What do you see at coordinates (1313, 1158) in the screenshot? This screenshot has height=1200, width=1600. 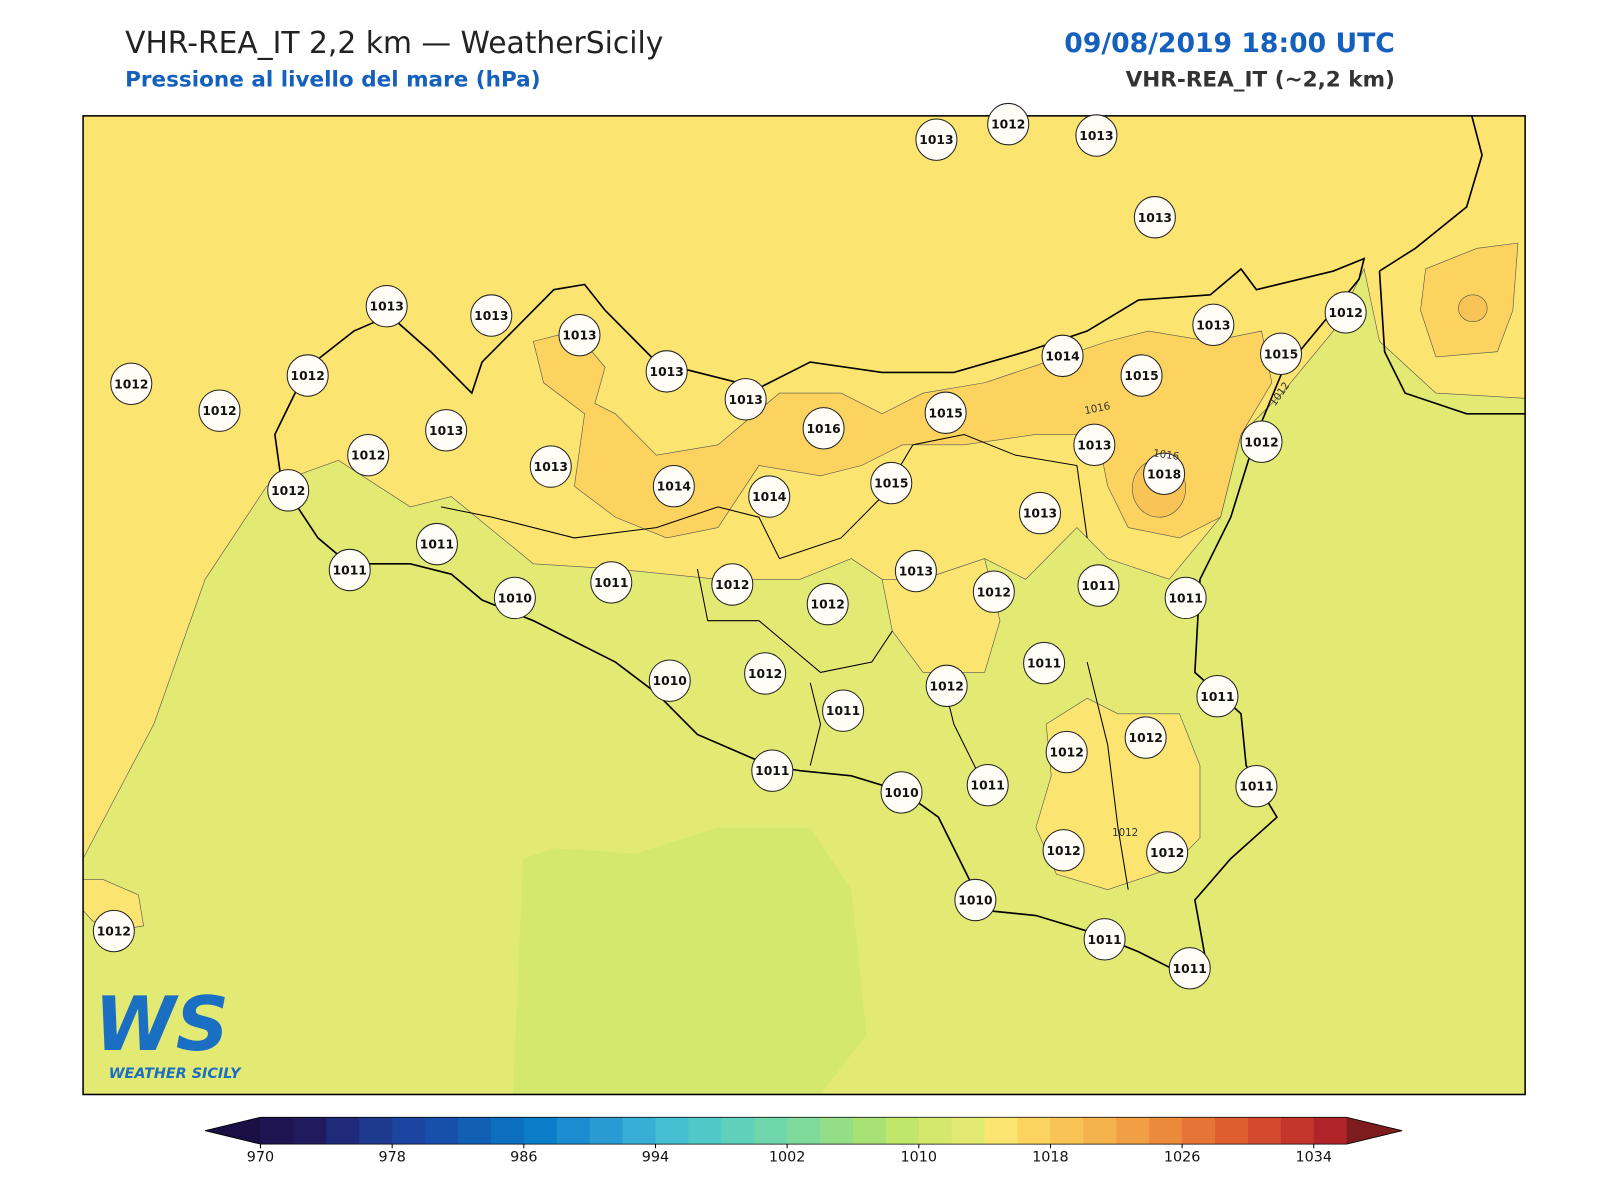 I see `colorbar-tick-label: 1034` at bounding box center [1313, 1158].